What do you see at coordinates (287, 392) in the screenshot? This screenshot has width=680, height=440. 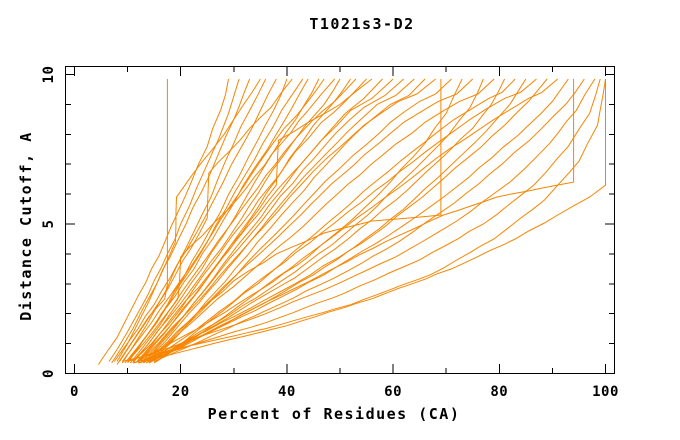 I see `x-tick-label: 40` at bounding box center [287, 392].